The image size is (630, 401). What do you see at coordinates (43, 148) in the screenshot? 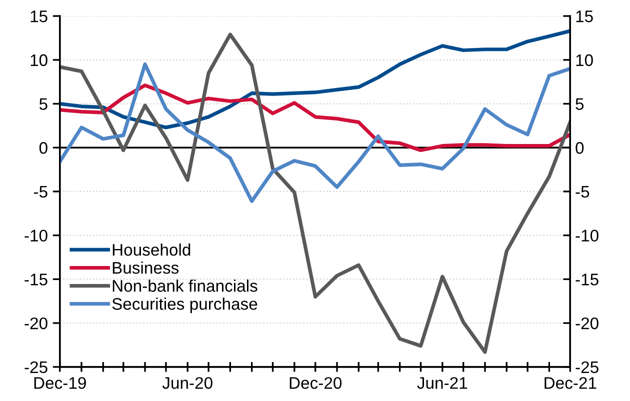
I see `y-tick-label: 0` at bounding box center [43, 148].